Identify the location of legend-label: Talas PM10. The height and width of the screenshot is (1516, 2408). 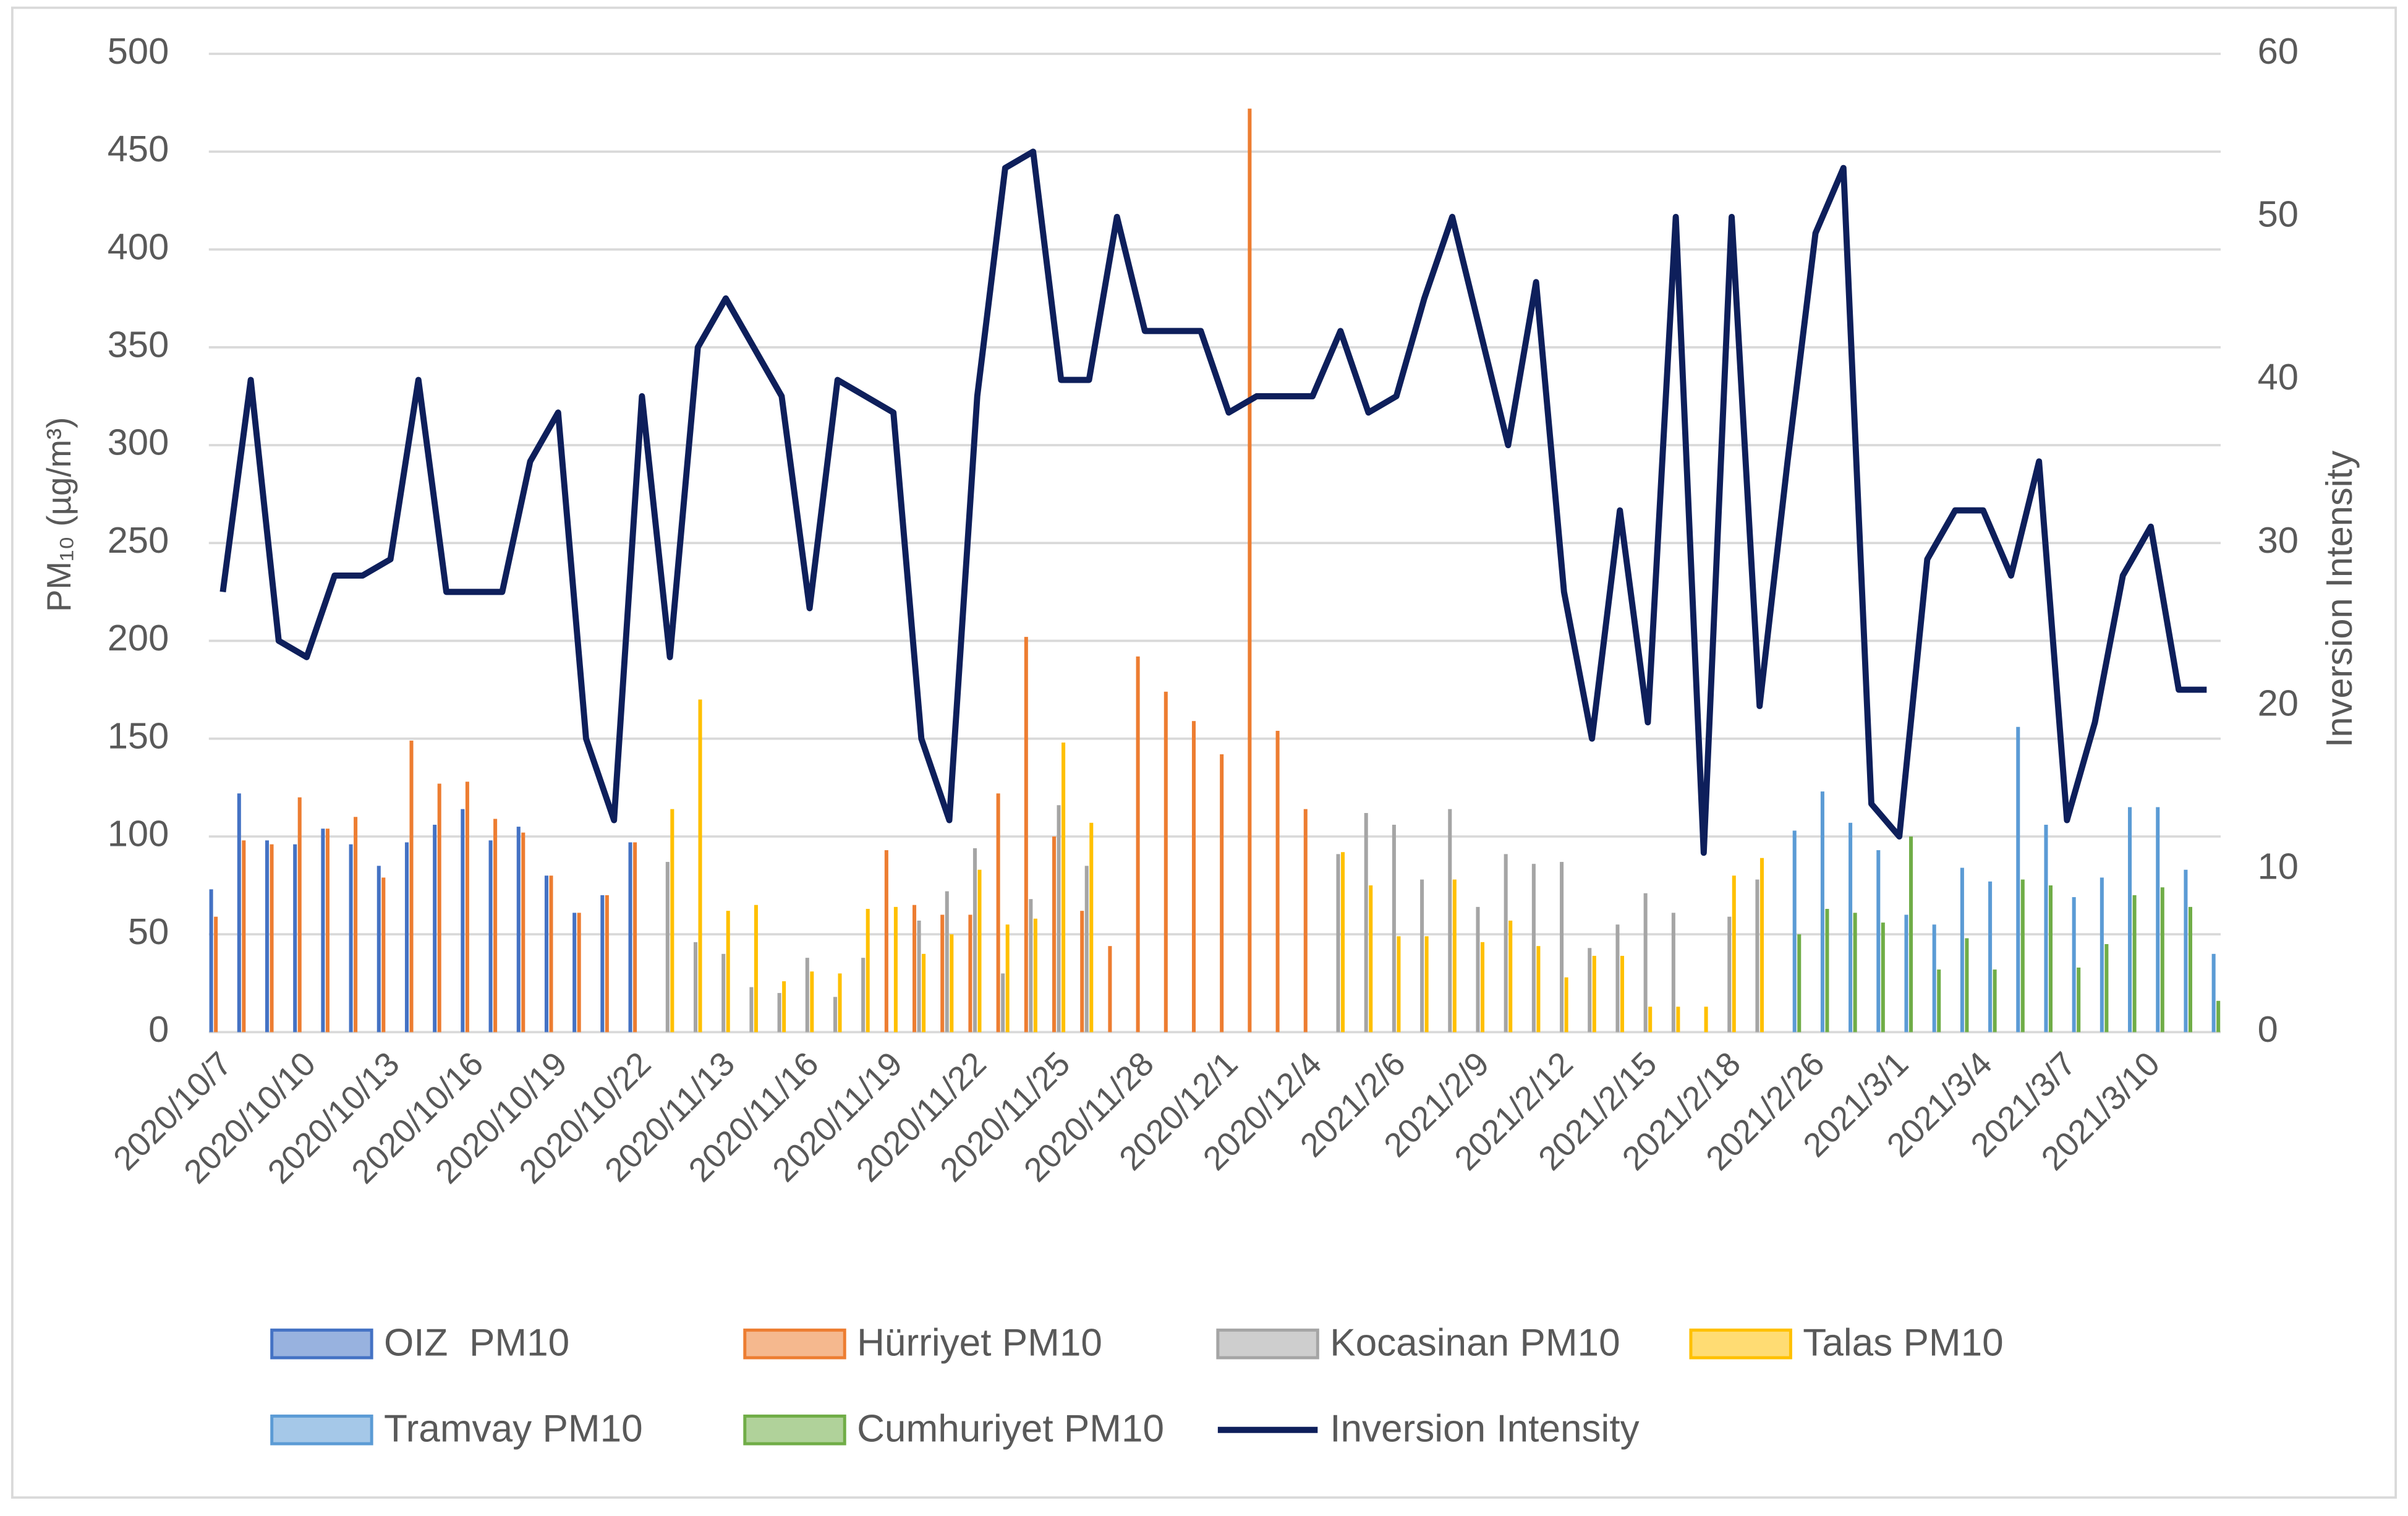
(1903, 1343).